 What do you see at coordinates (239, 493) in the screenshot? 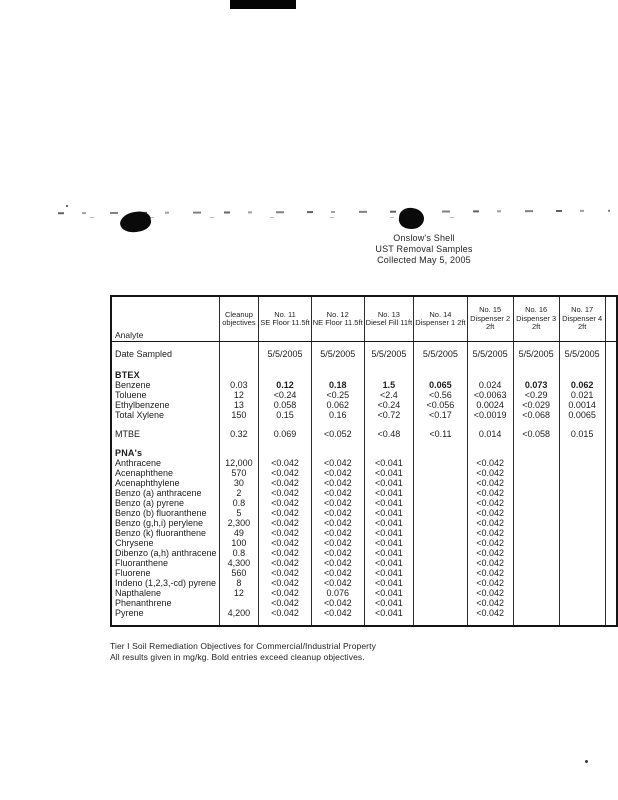
I see `objective-cell: 2` at bounding box center [239, 493].